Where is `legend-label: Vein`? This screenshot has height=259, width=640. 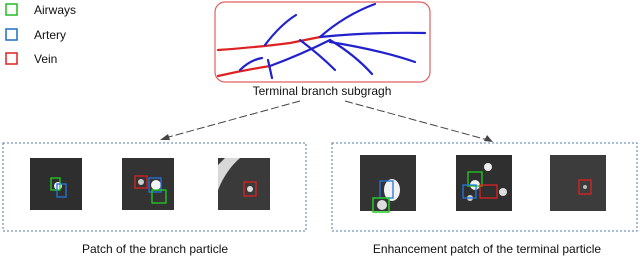
legend-label: Vein is located at coordinates (45, 59).